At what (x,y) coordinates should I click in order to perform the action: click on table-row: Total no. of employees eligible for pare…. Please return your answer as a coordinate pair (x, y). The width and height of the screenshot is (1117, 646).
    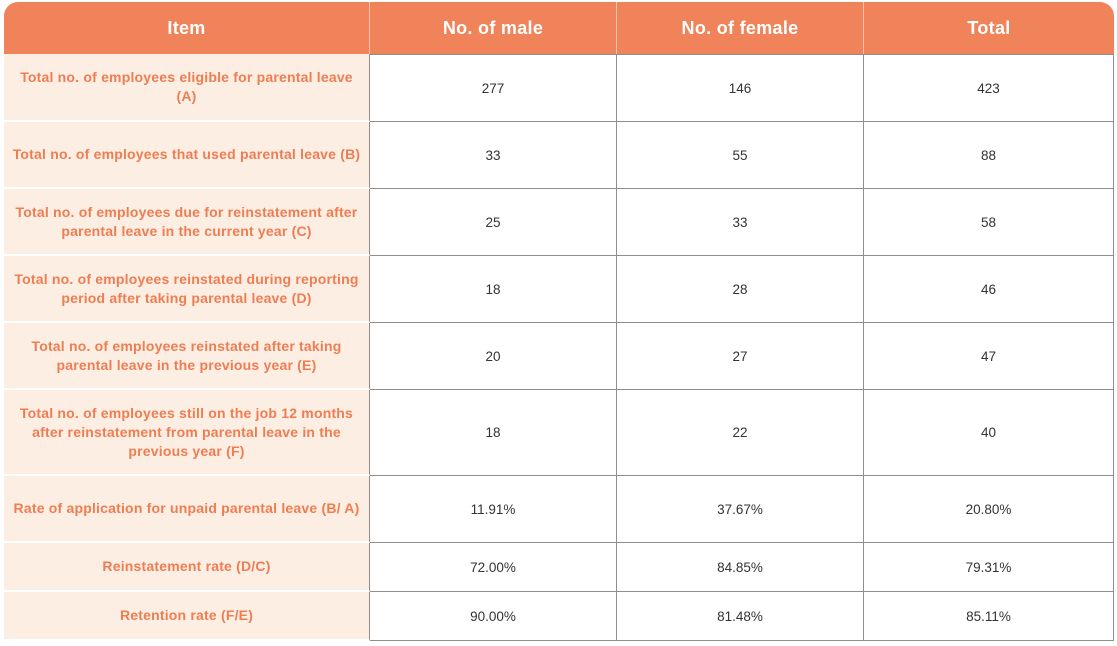
    Looking at the image, I should click on (559, 88).